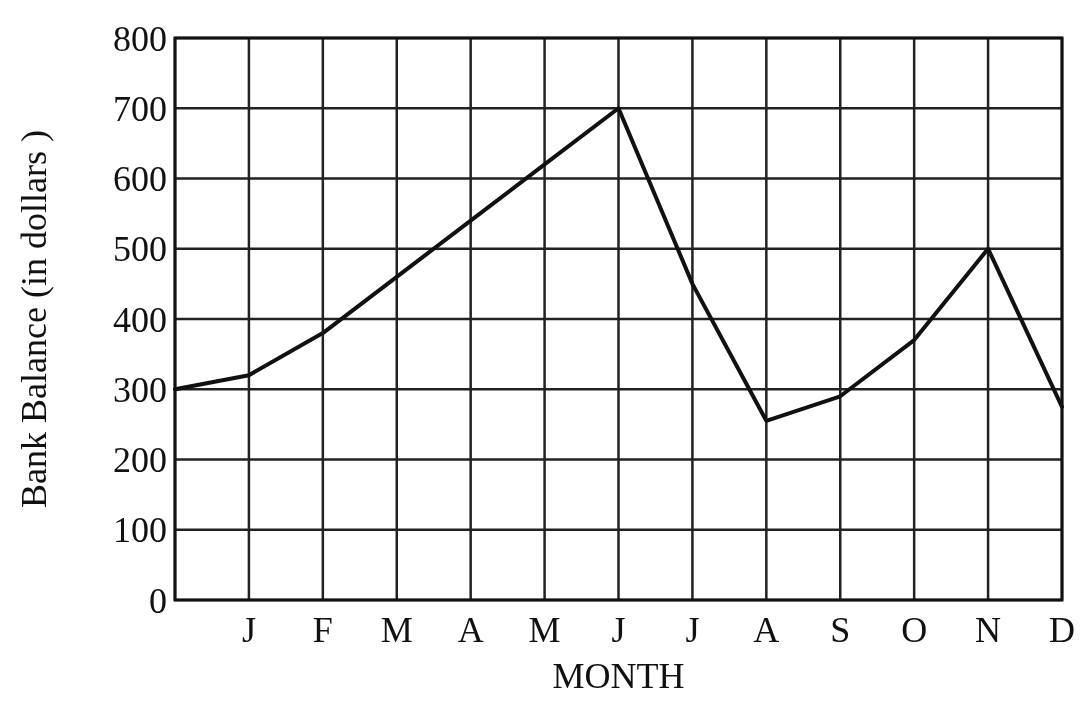  Describe the element at coordinates (158, 600) in the screenshot. I see `y-tick-label: 0` at that location.